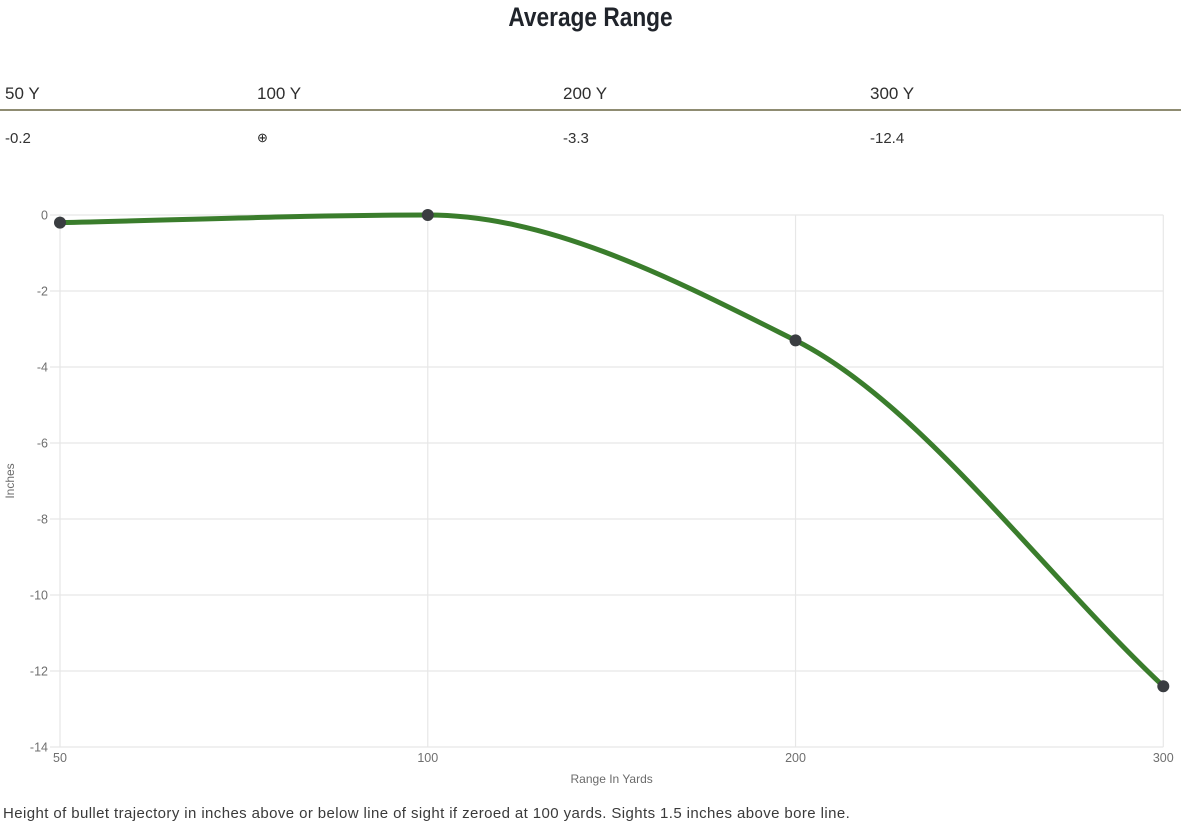 This screenshot has height=832, width=1181. Describe the element at coordinates (60, 758) in the screenshot. I see `x-tick-label: 50` at that location.